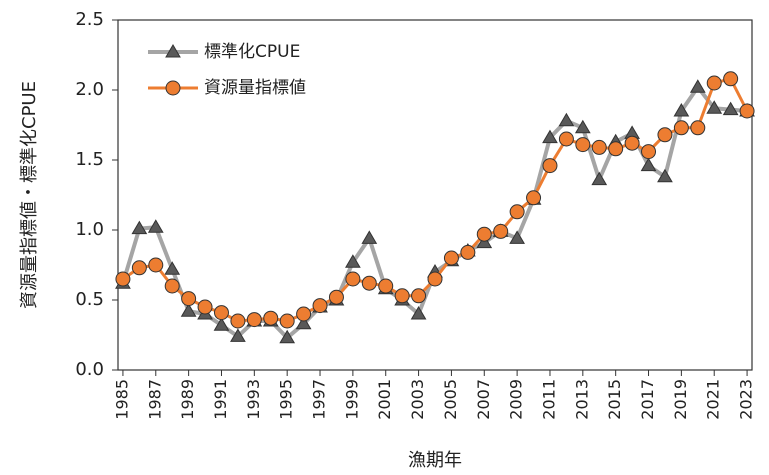 This screenshot has height=475, width=769. I want to click on y-tick-label: 2.0, so click(89, 89).